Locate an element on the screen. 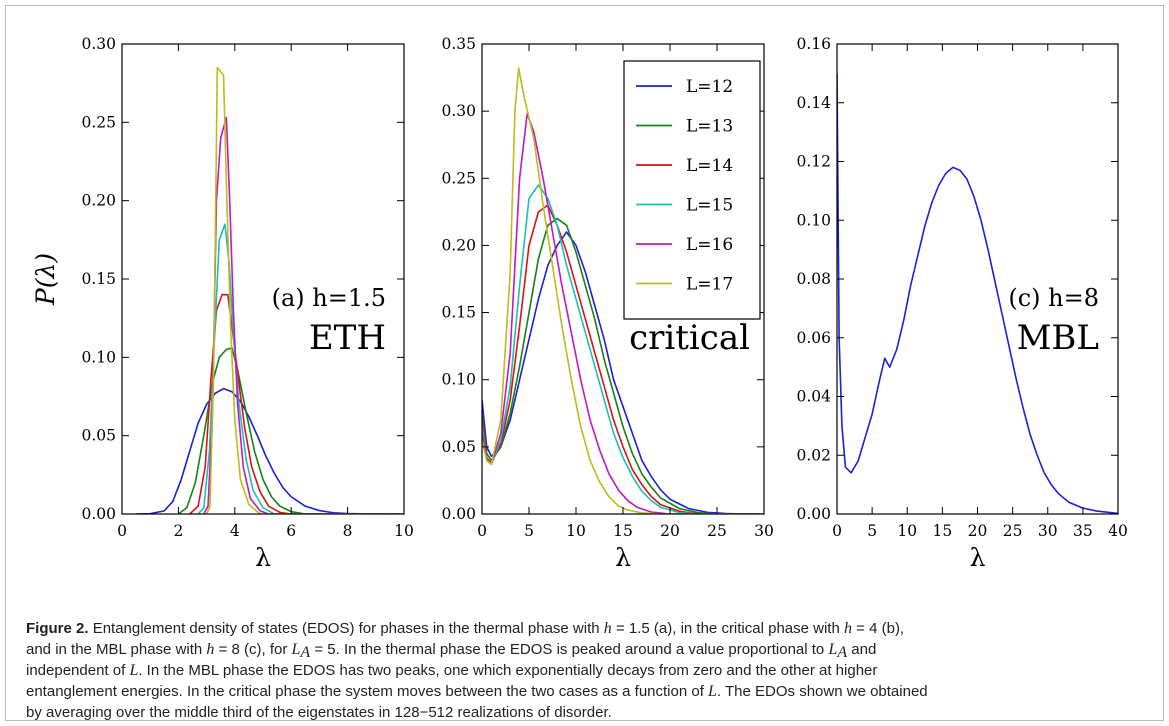  caption-label: Figure 2. is located at coordinates (57, 628).